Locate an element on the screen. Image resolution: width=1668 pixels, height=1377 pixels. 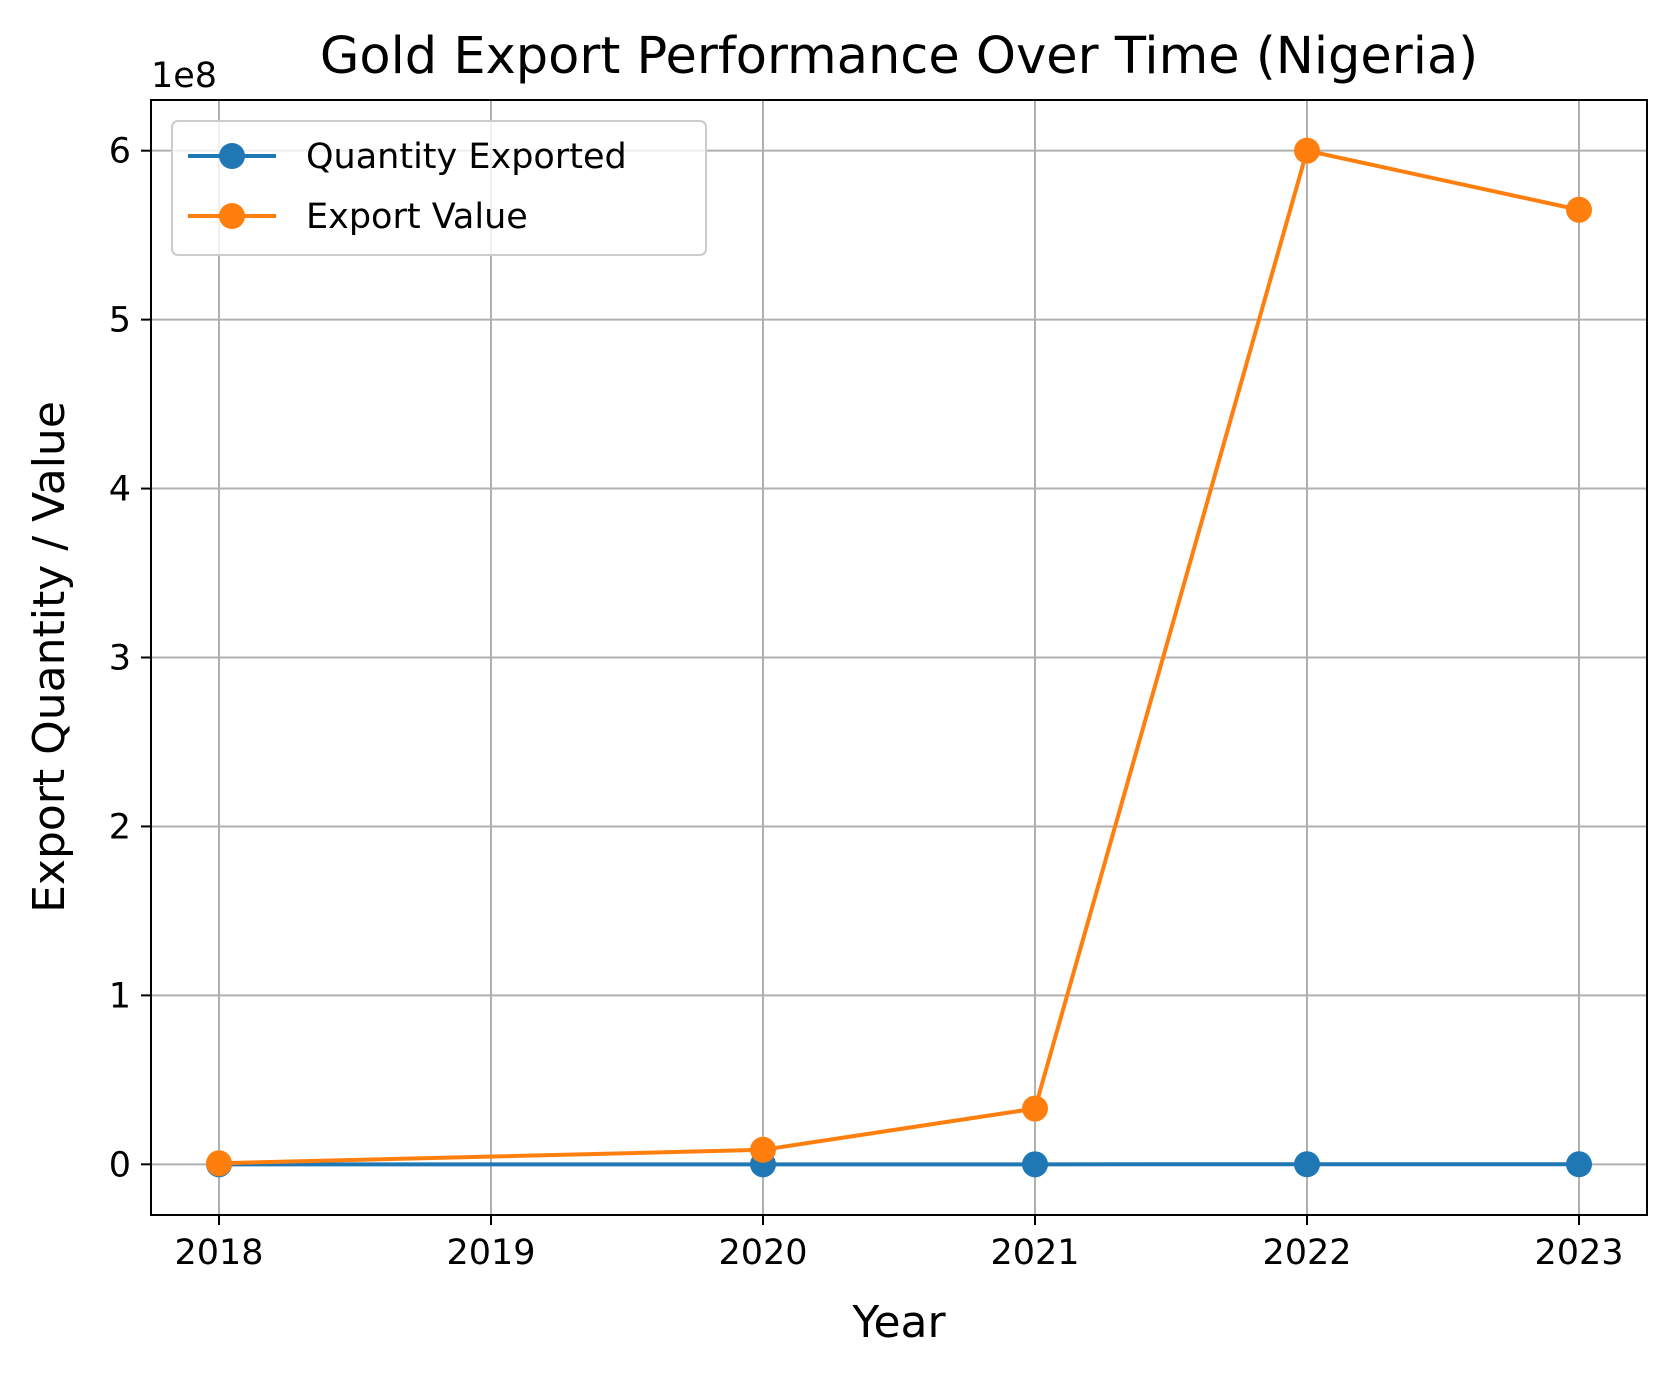
y-axis-title: Export Quantity / Value is located at coordinates (49, 657).